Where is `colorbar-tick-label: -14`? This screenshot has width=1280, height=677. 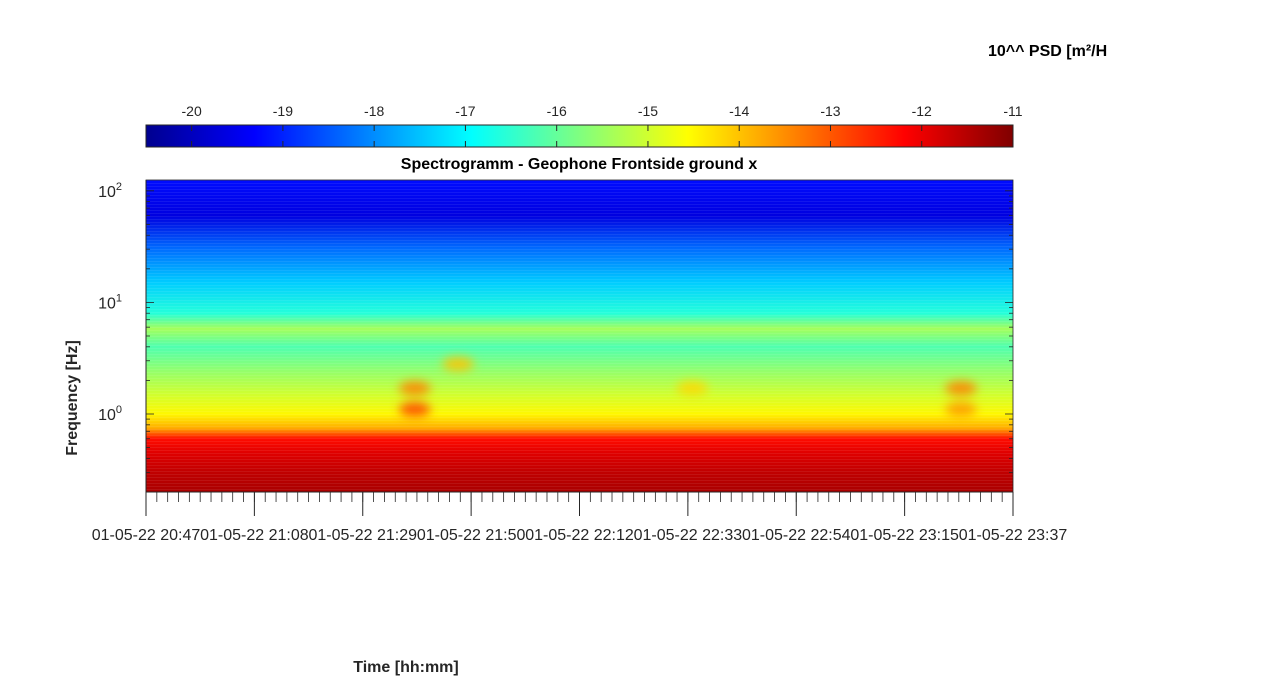 colorbar-tick-label: -14 is located at coordinates (739, 111).